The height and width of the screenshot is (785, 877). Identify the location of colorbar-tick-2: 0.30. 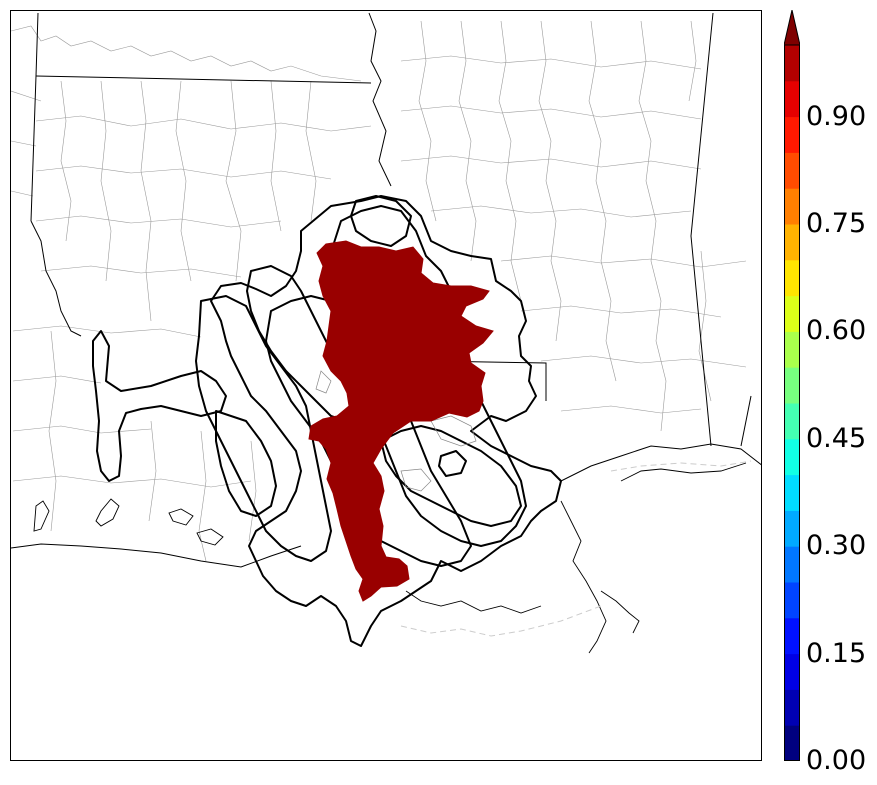
(836, 546).